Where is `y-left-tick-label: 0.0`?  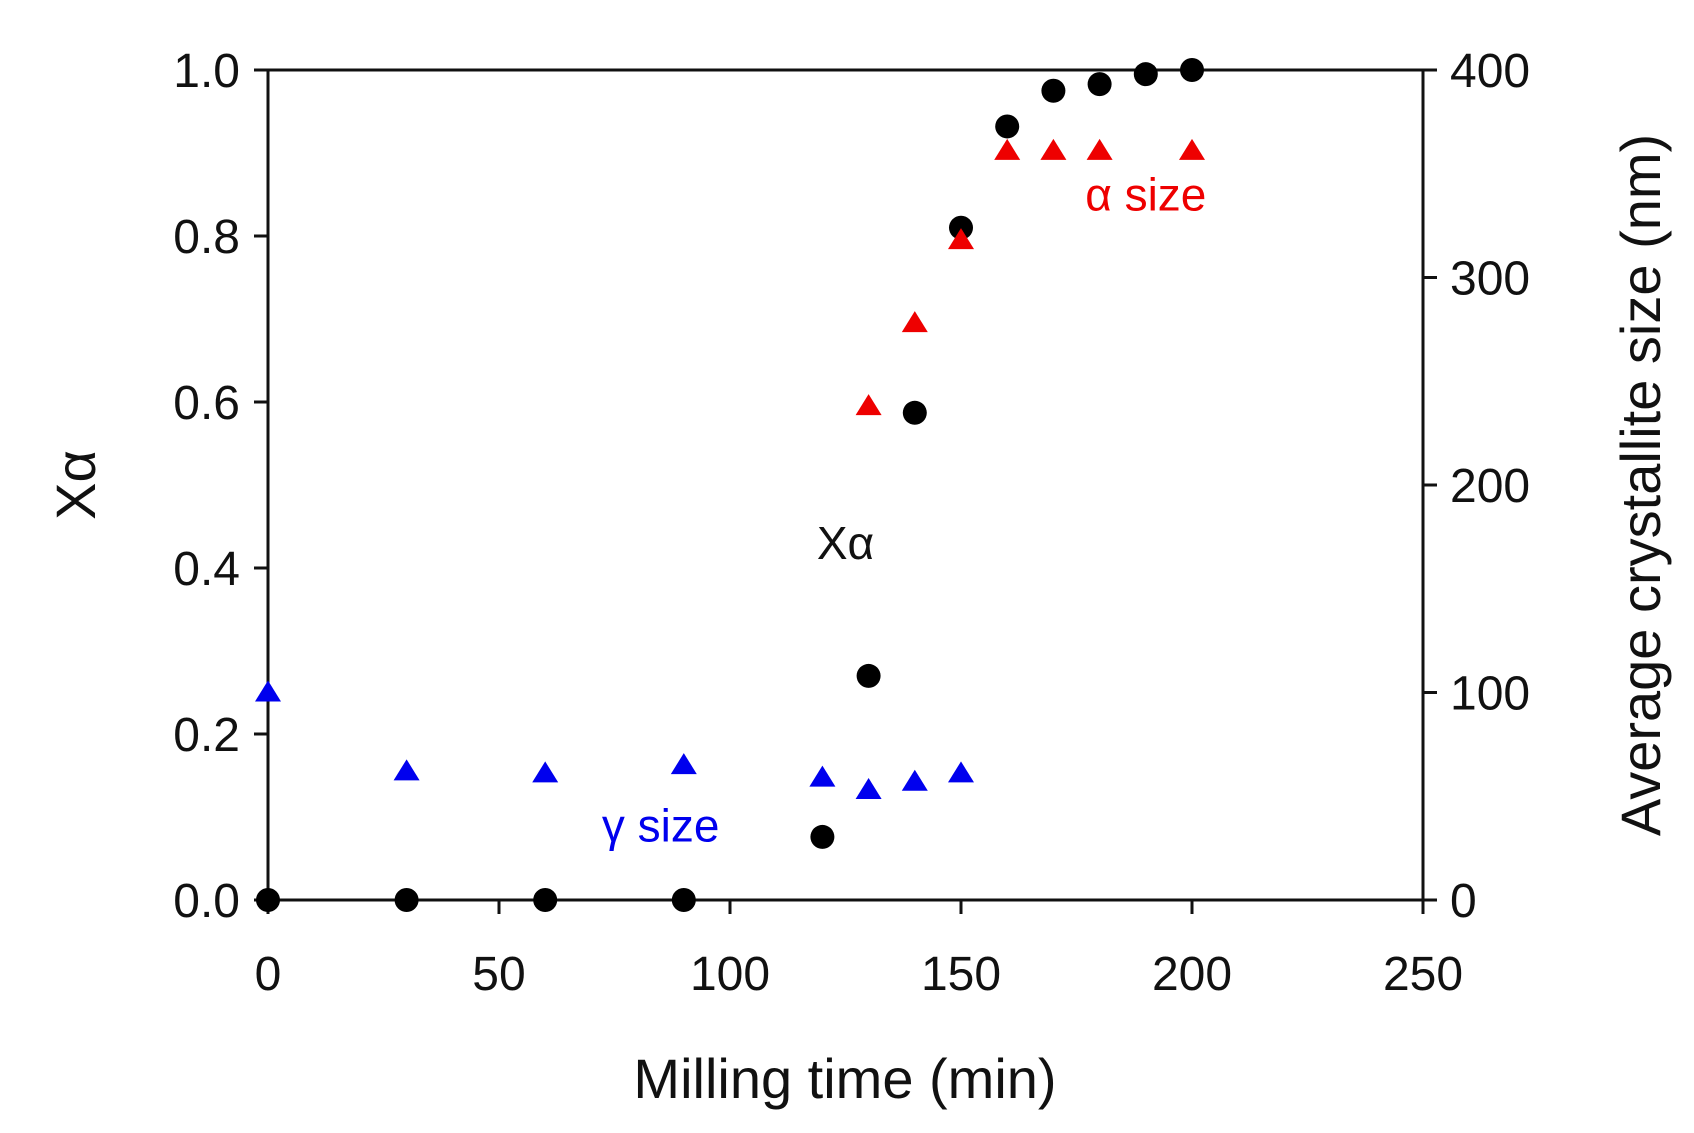 y-left-tick-label: 0.0 is located at coordinates (206, 901).